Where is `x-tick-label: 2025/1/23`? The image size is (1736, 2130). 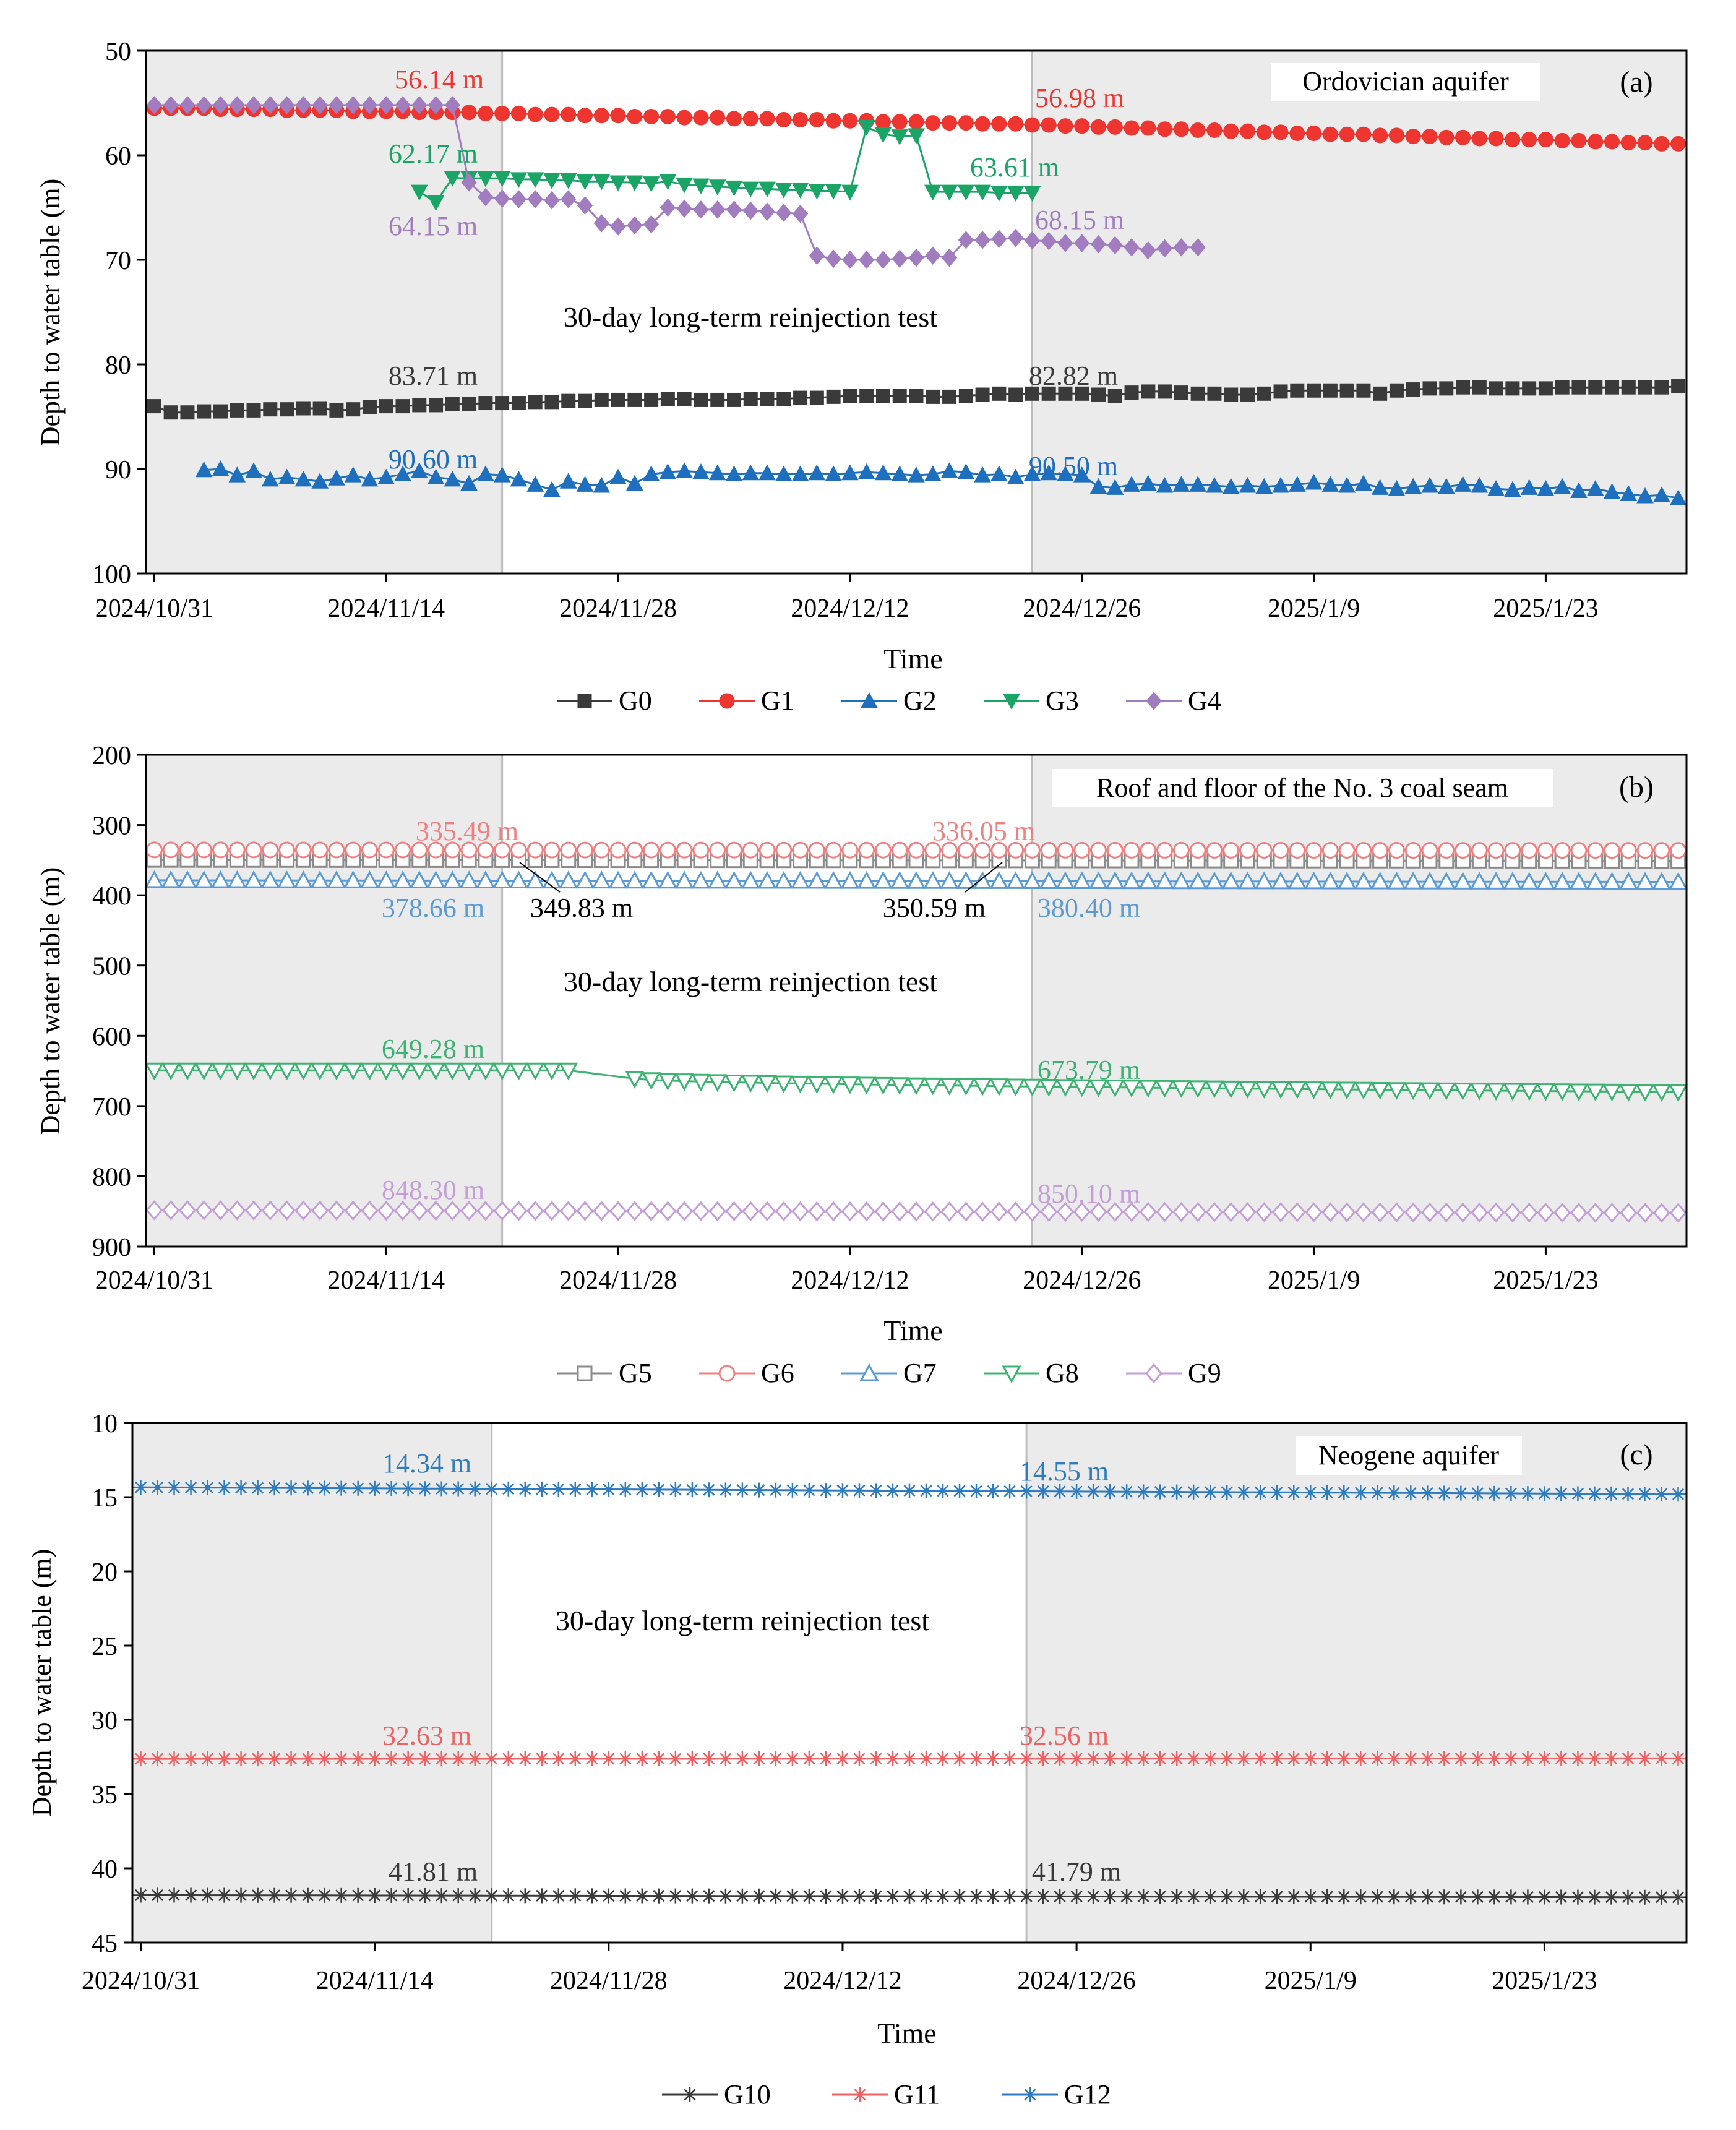
x-tick-label: 2025/1/23 is located at coordinates (1544, 1981).